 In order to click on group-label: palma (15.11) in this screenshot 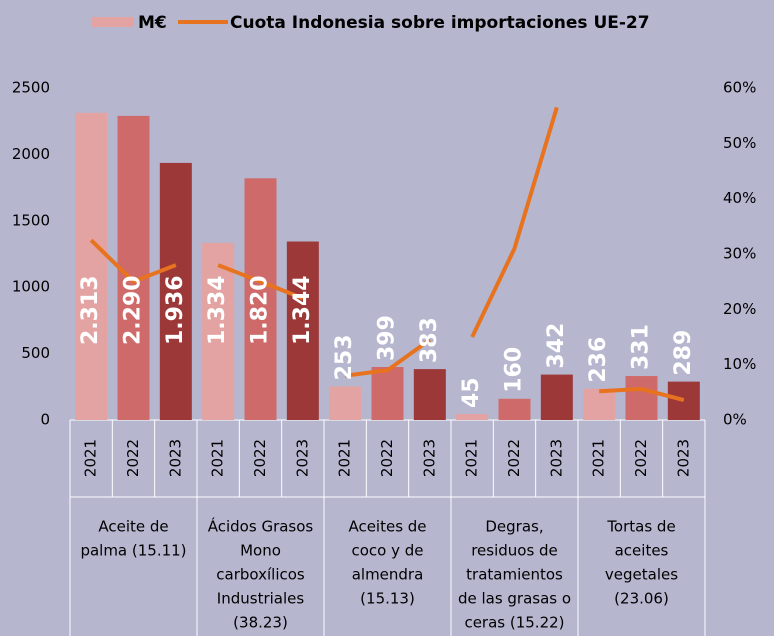, I will do `click(133, 551)`.